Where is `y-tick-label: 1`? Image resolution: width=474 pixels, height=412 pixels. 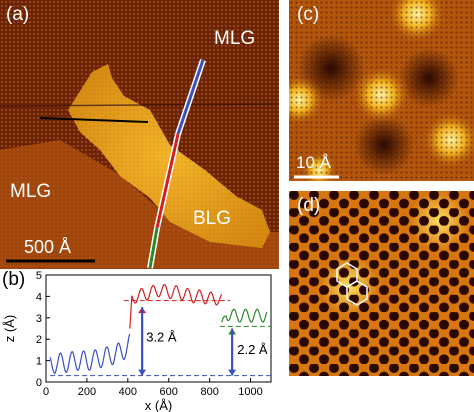
y-tick-label: 1 is located at coordinates (39, 362).